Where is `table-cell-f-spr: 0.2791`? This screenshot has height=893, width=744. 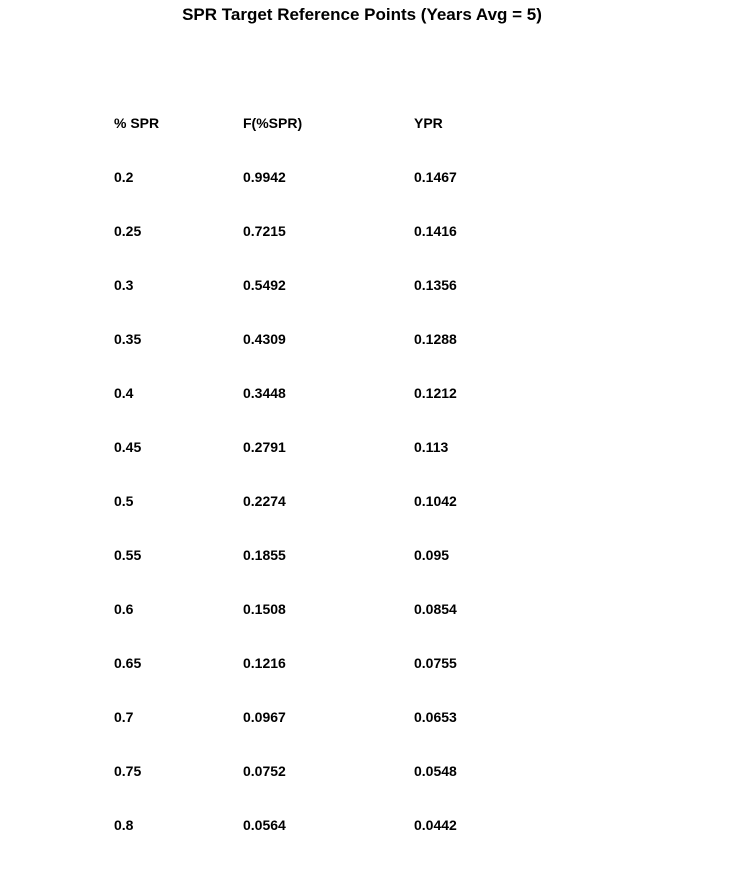 table-cell-f-spr: 0.2791 is located at coordinates (264, 447).